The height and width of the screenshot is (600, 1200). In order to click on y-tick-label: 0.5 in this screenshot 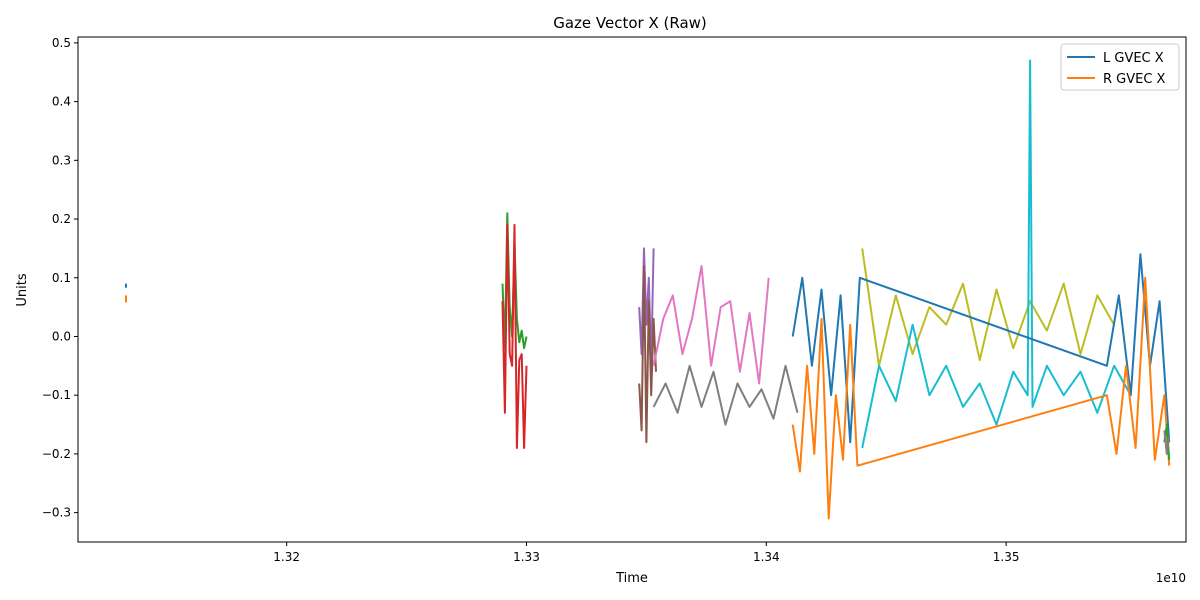, I will do `click(61, 43)`.